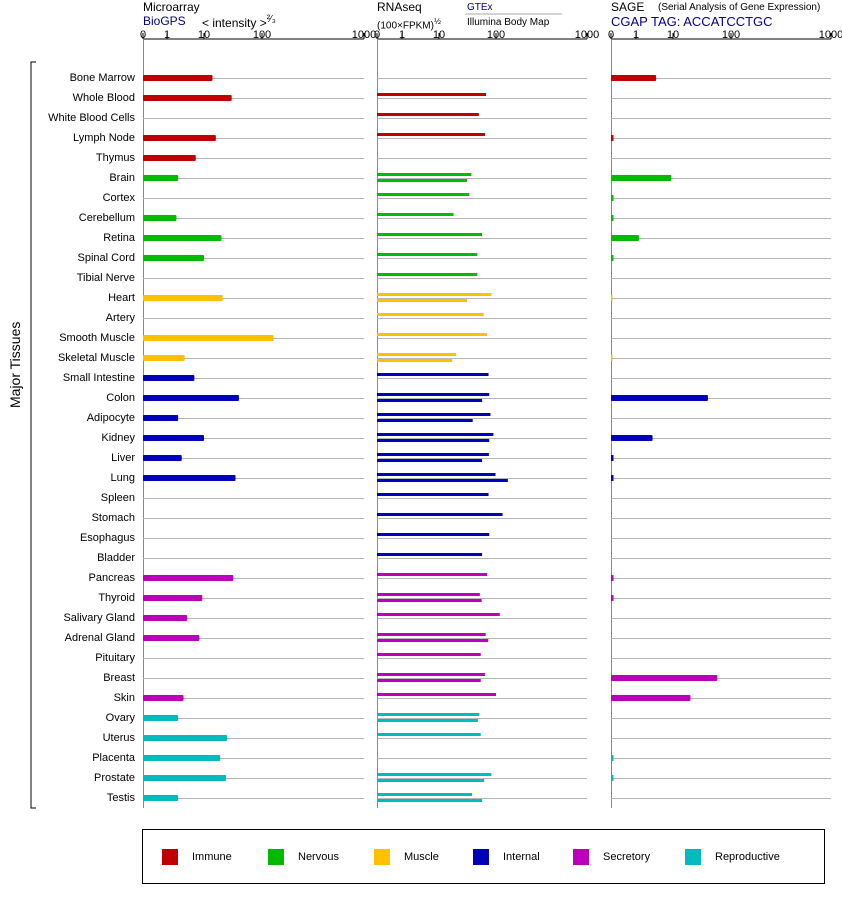 The height and width of the screenshot is (900, 842). I want to click on tissue-label: Adrenal Gland, so click(99, 638).